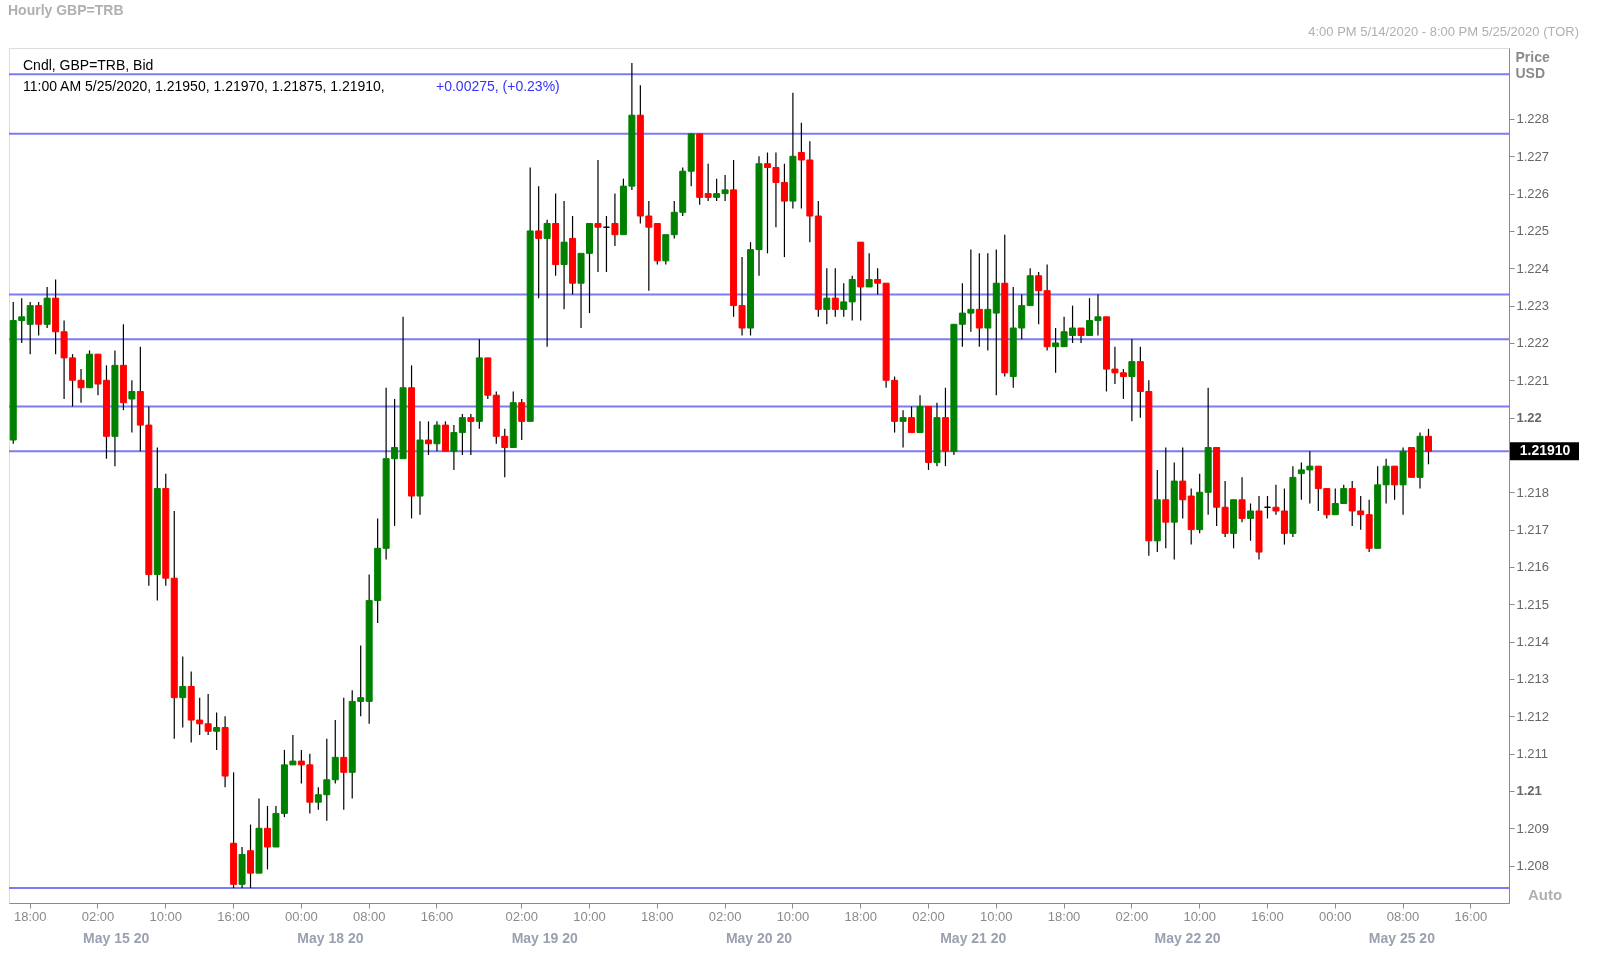 The height and width of the screenshot is (972, 1600). I want to click on text: May 15 20, so click(116, 938).